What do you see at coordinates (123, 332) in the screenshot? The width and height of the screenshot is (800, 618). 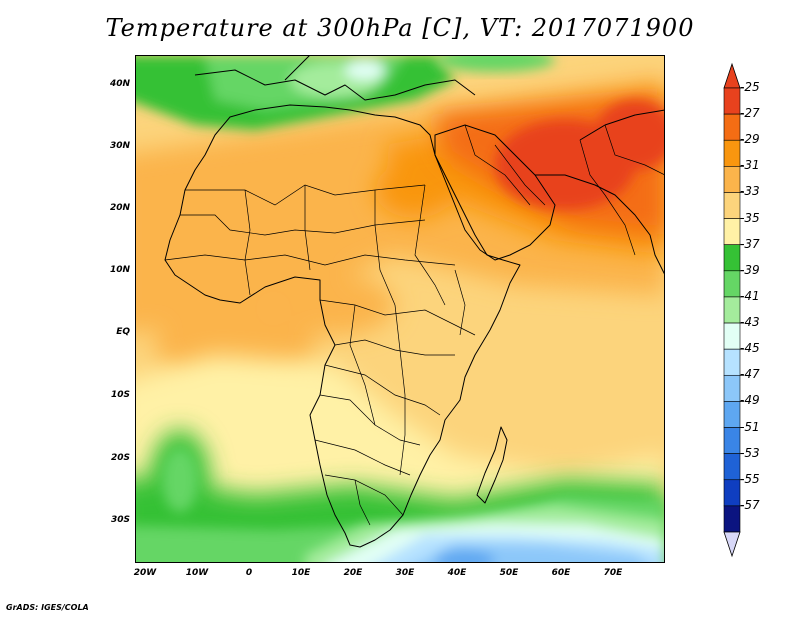 I see `lat-label-eq: EQ` at bounding box center [123, 332].